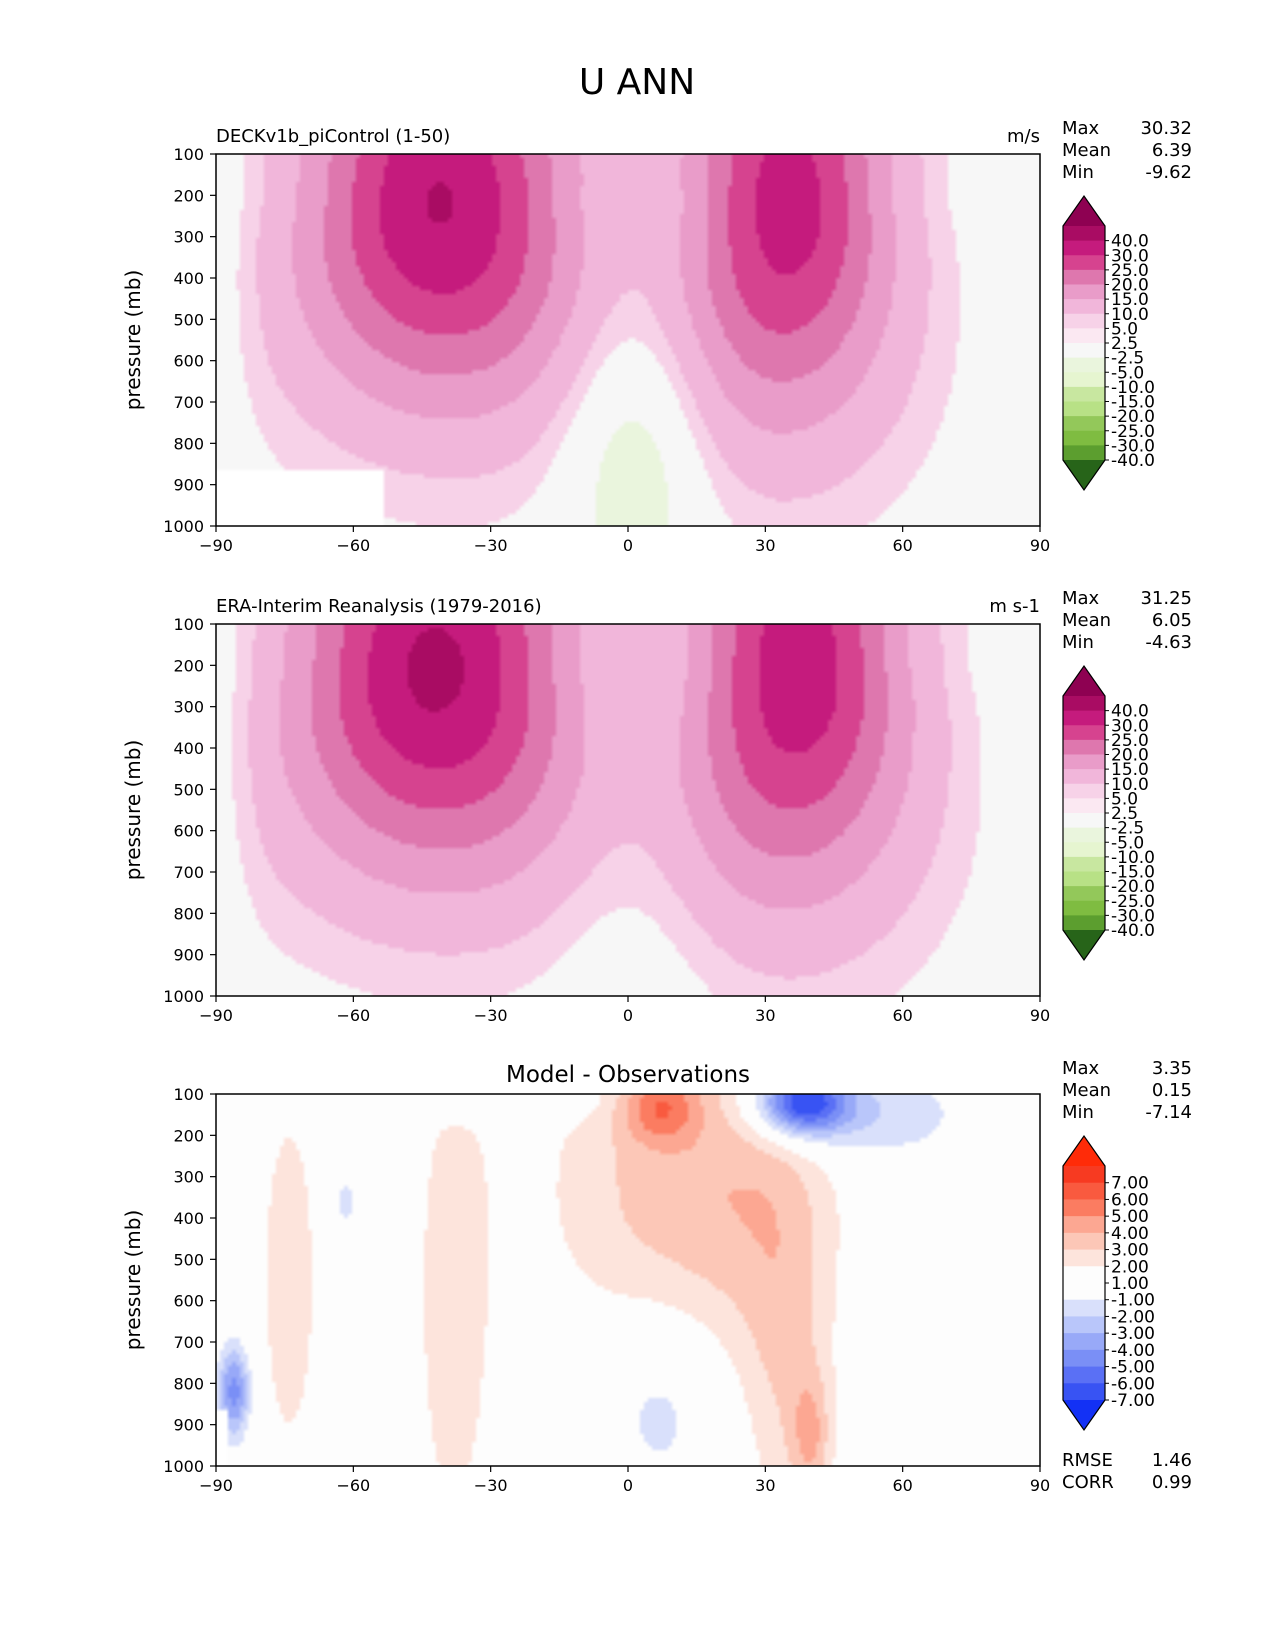 The image size is (1275, 1650). What do you see at coordinates (188, 154) in the screenshot?
I see `y-tick-label: 100` at bounding box center [188, 154].